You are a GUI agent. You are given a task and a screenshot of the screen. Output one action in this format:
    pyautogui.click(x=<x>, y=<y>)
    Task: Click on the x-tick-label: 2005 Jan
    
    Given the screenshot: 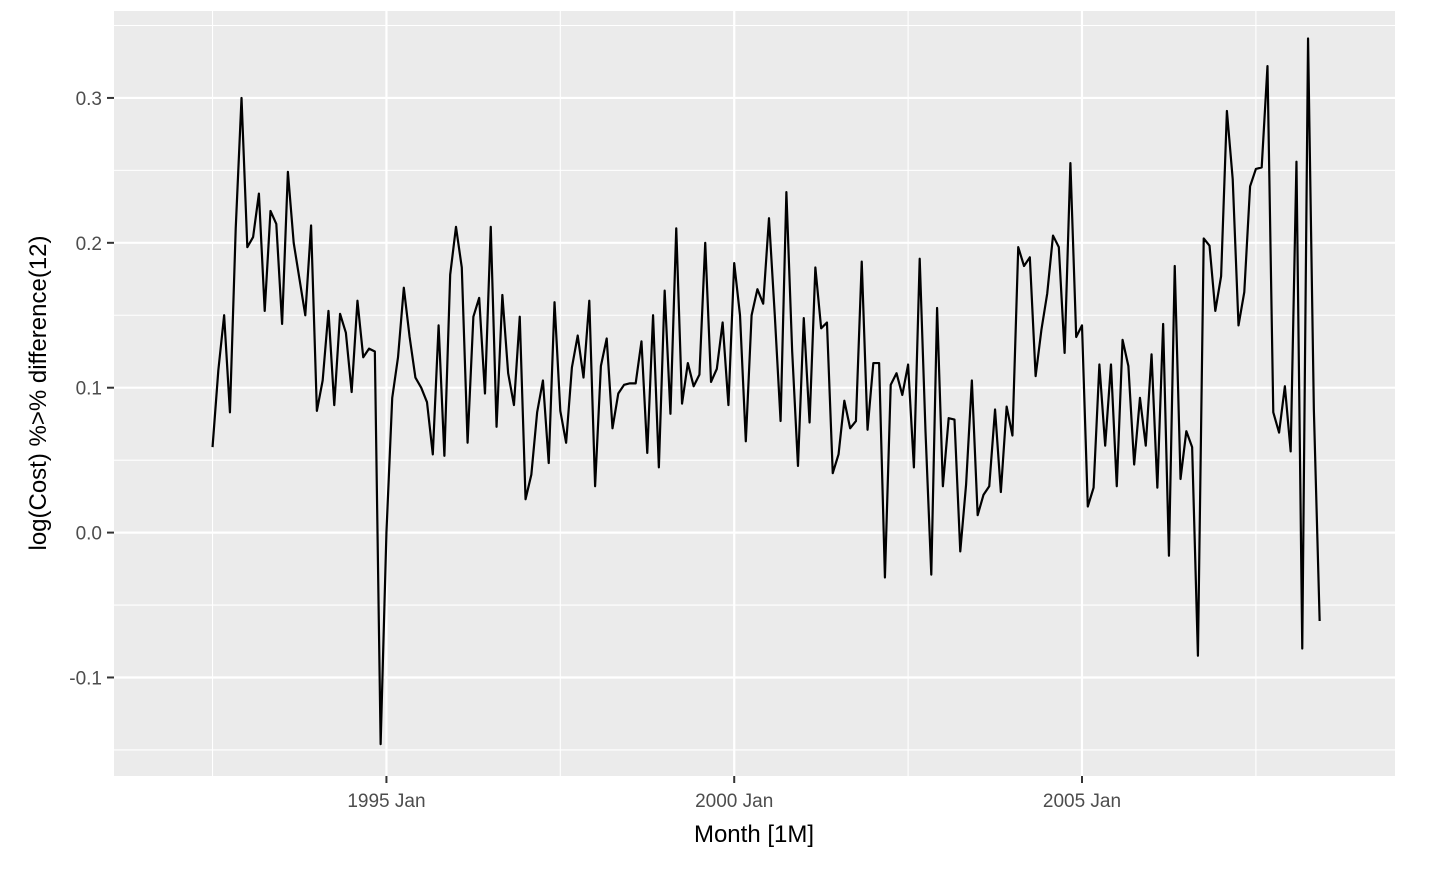 What is the action you would take?
    pyautogui.click(x=1082, y=801)
    